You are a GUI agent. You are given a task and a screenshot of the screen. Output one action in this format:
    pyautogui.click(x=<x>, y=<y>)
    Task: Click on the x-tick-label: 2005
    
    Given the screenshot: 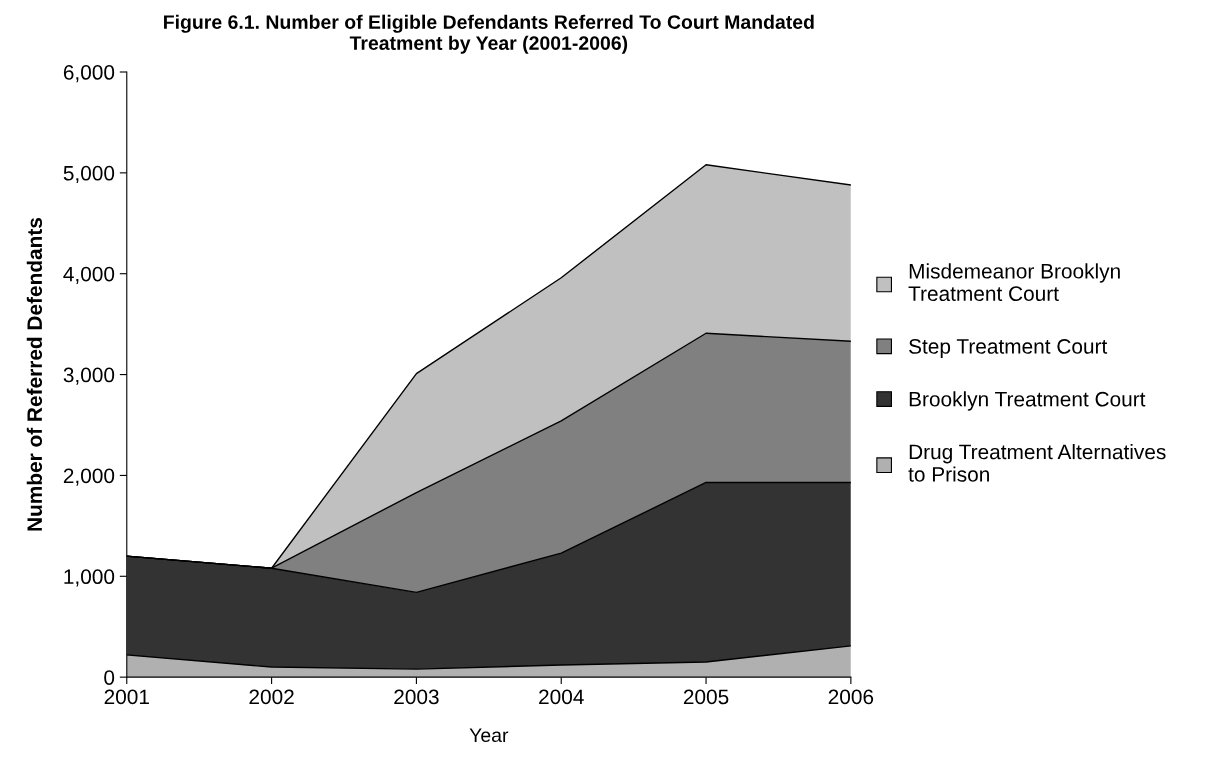 What is the action you would take?
    pyautogui.click(x=706, y=697)
    